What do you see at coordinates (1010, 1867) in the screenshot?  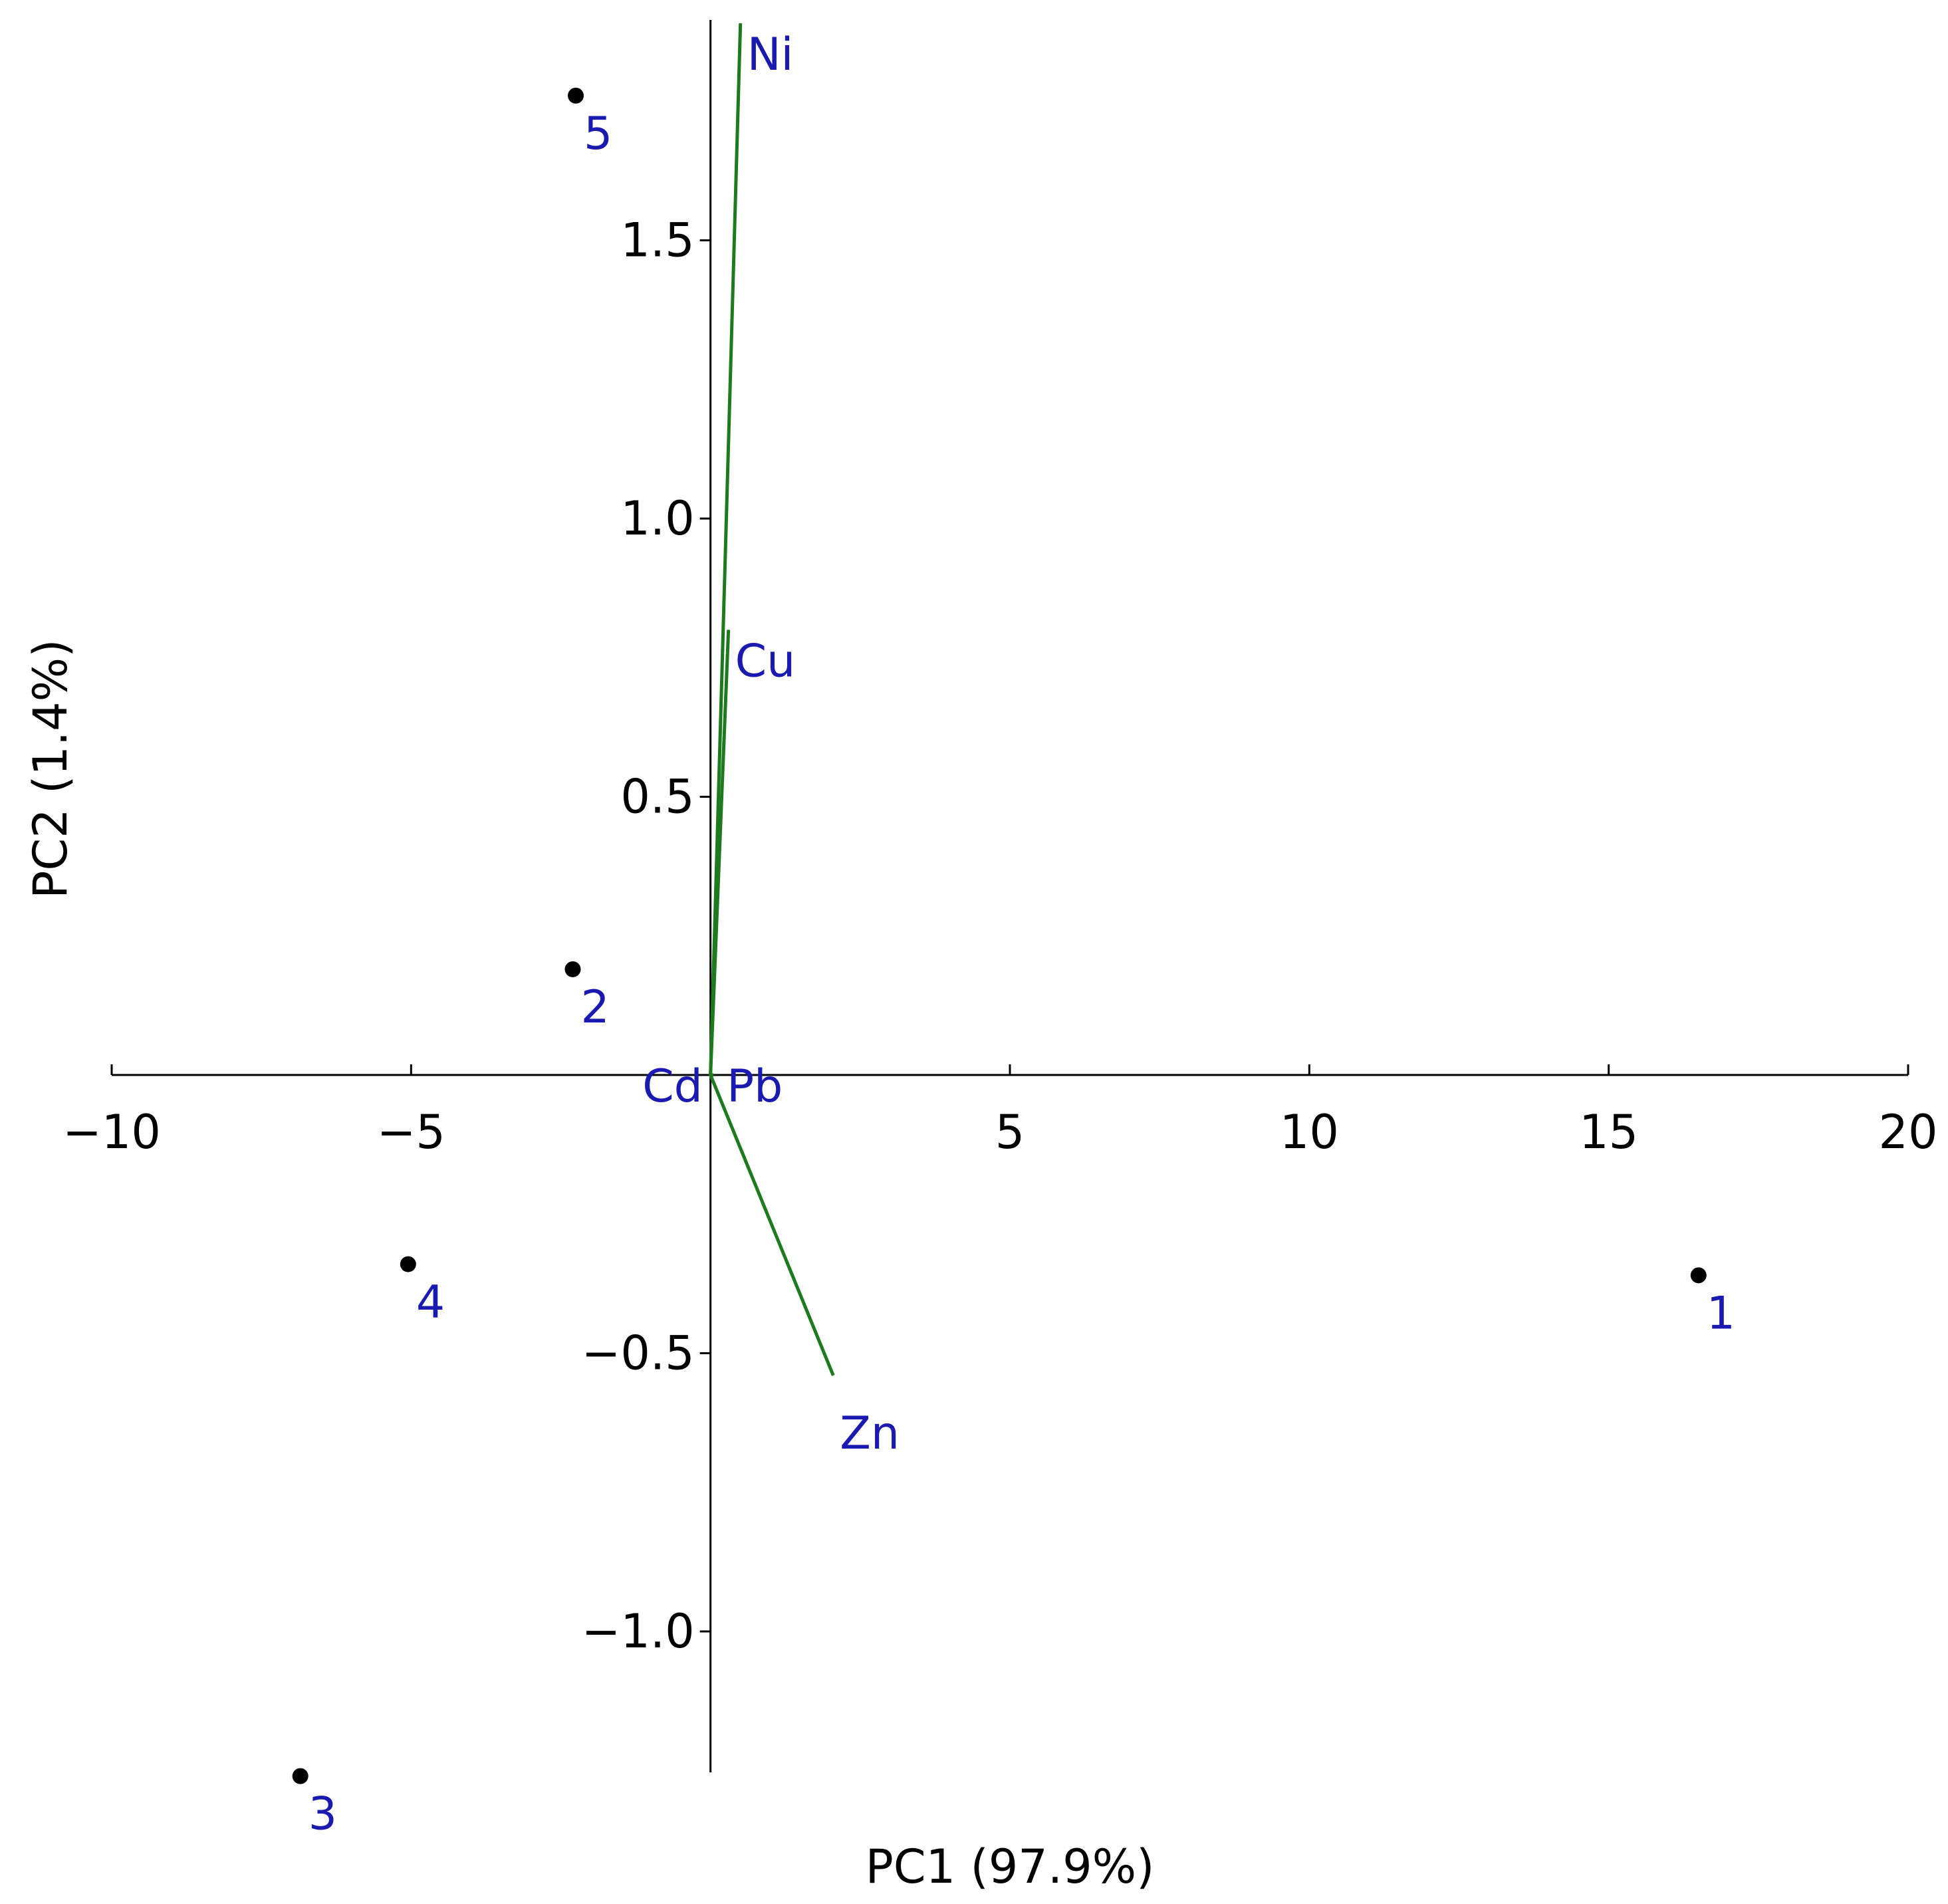 I see `x-axis-title: PC1 (97.9%)` at bounding box center [1010, 1867].